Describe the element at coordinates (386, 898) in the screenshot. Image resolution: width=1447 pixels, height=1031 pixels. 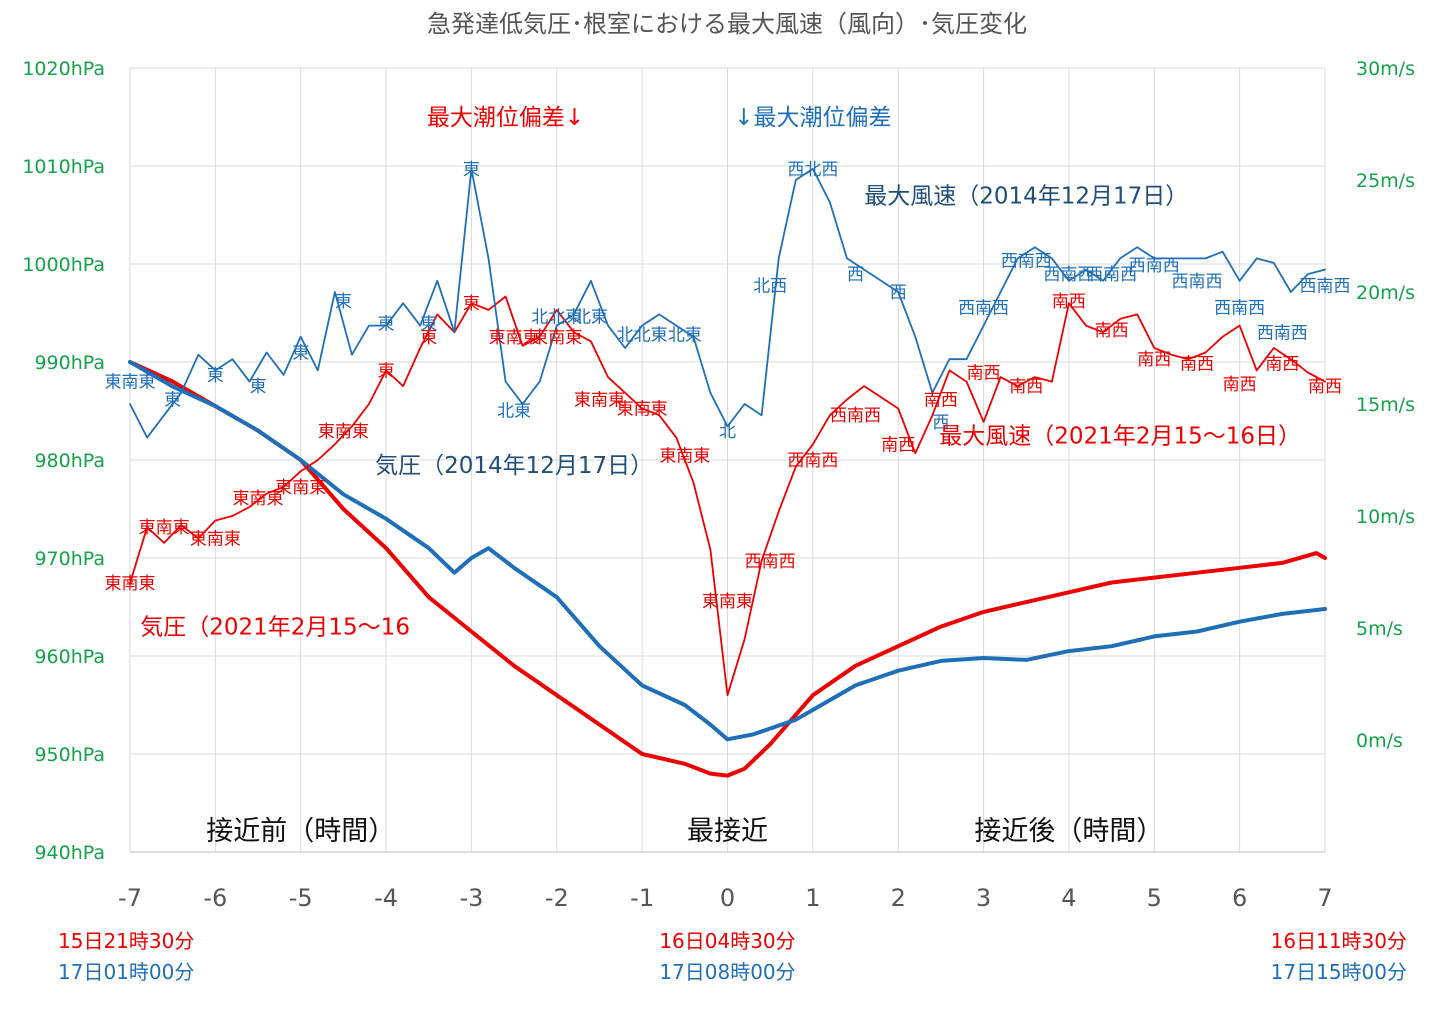
I see `x-tick-label: -4` at that location.